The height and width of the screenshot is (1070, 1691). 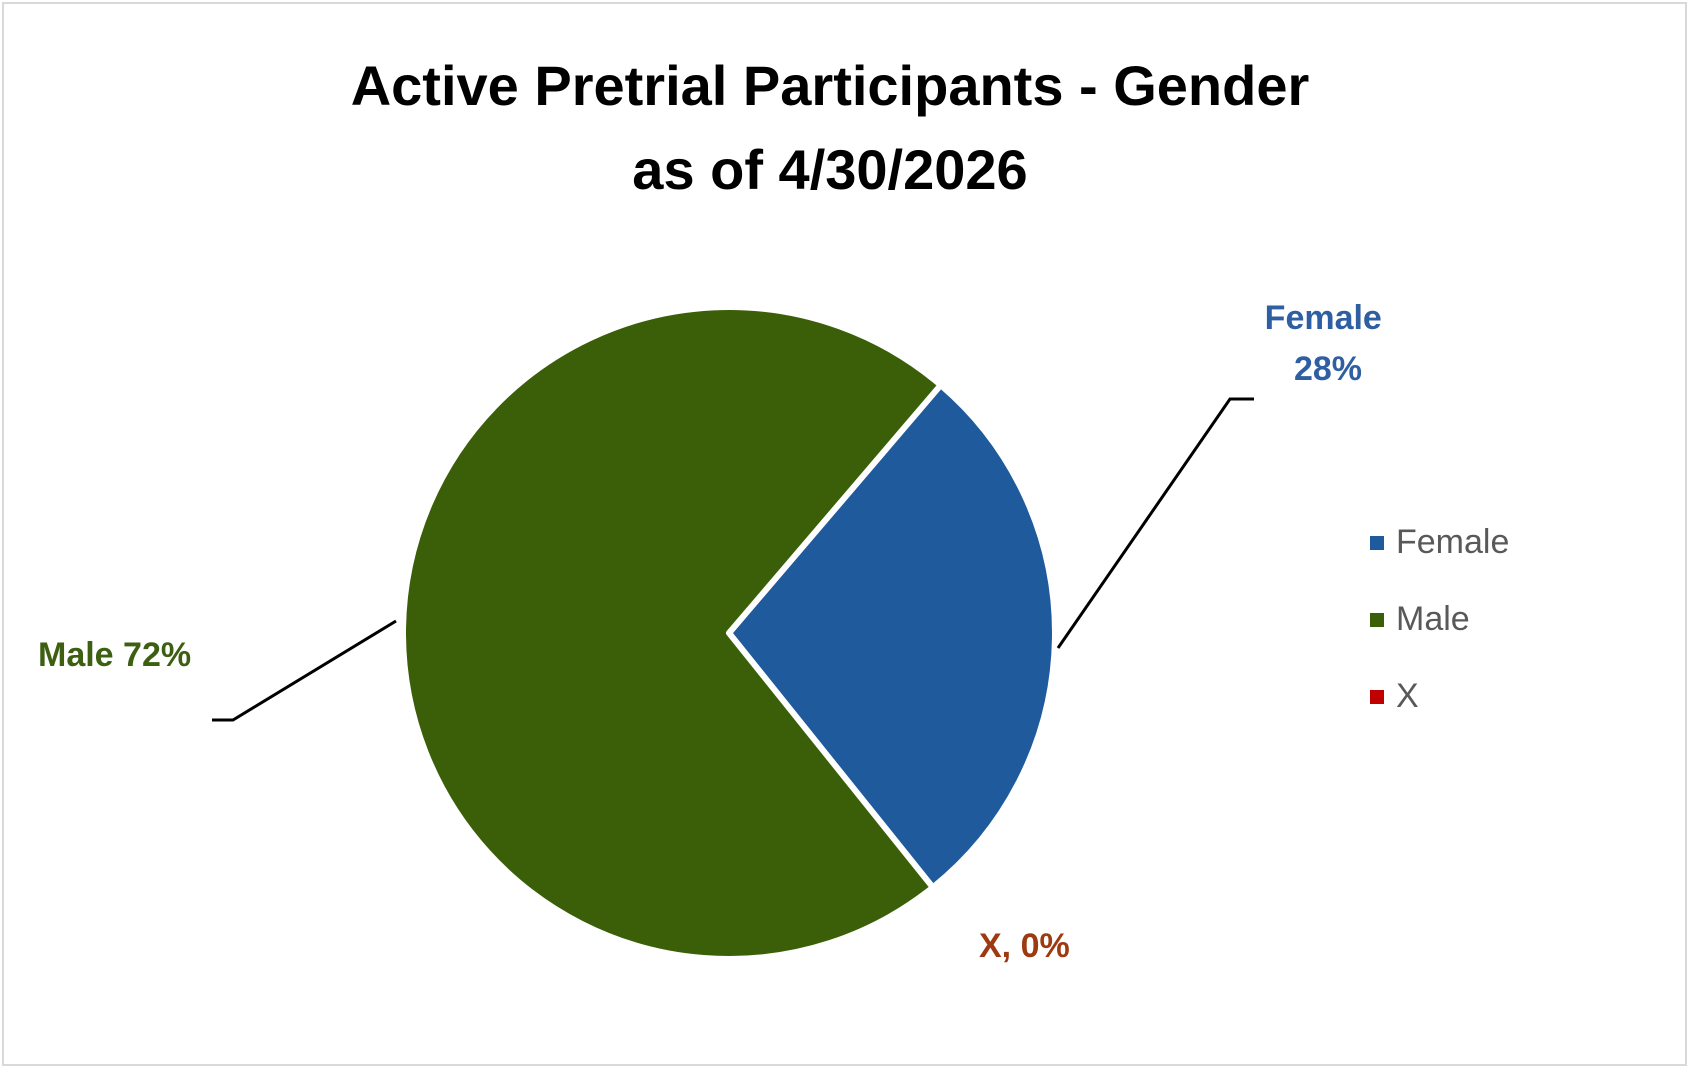 I want to click on data-label-x: X, 0%, so click(x=1024, y=946).